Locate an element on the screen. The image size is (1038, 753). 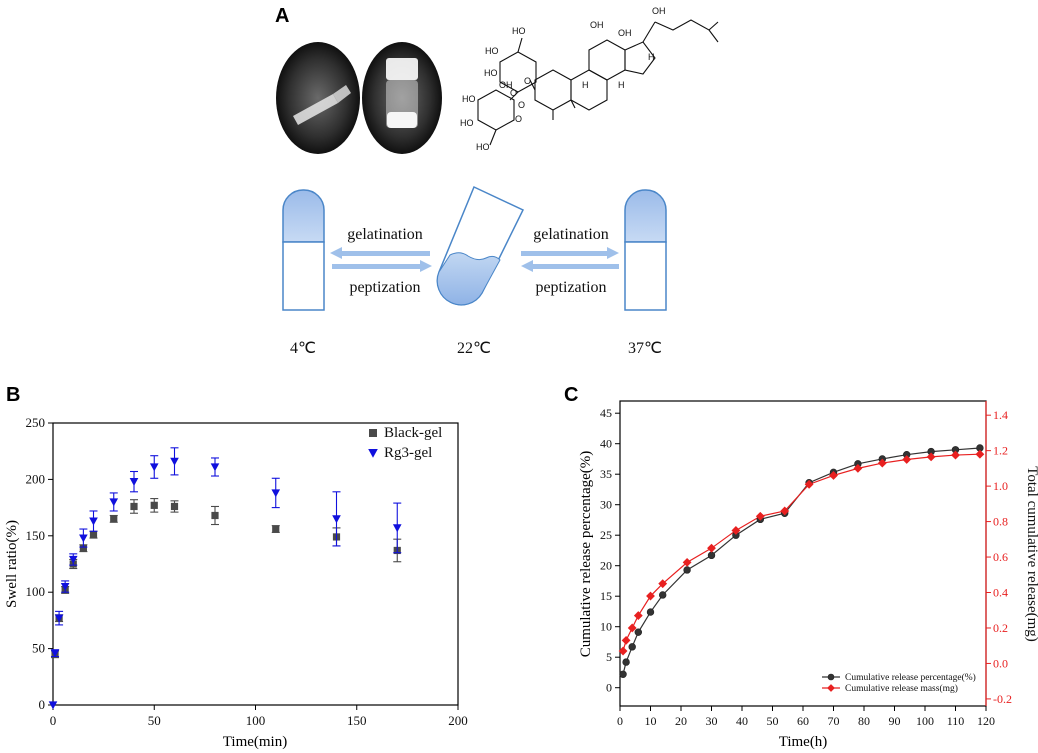
c-ytick-label: 35 is located at coordinates (606, 474).